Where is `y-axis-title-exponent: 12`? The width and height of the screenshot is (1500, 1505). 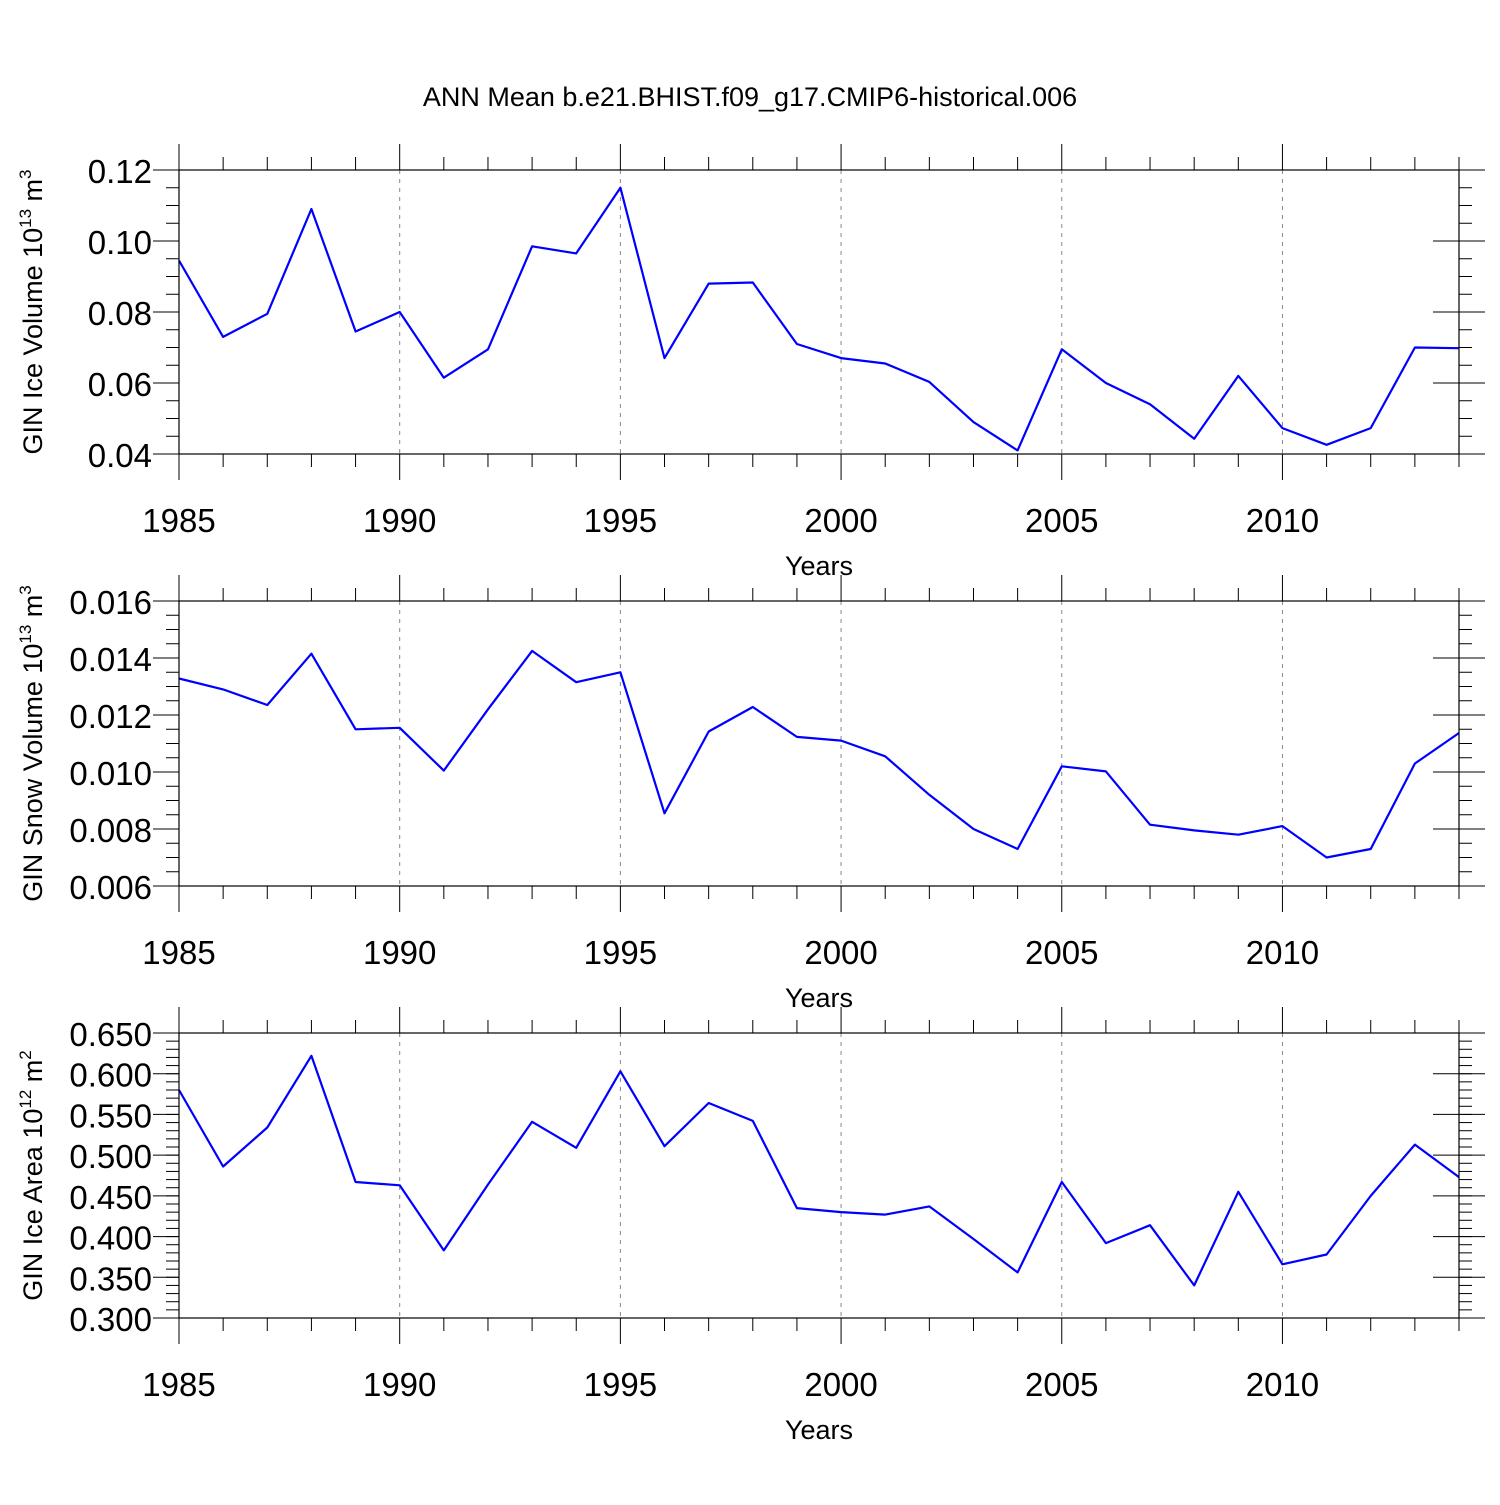
y-axis-title-exponent: 12 is located at coordinates (25, 1099).